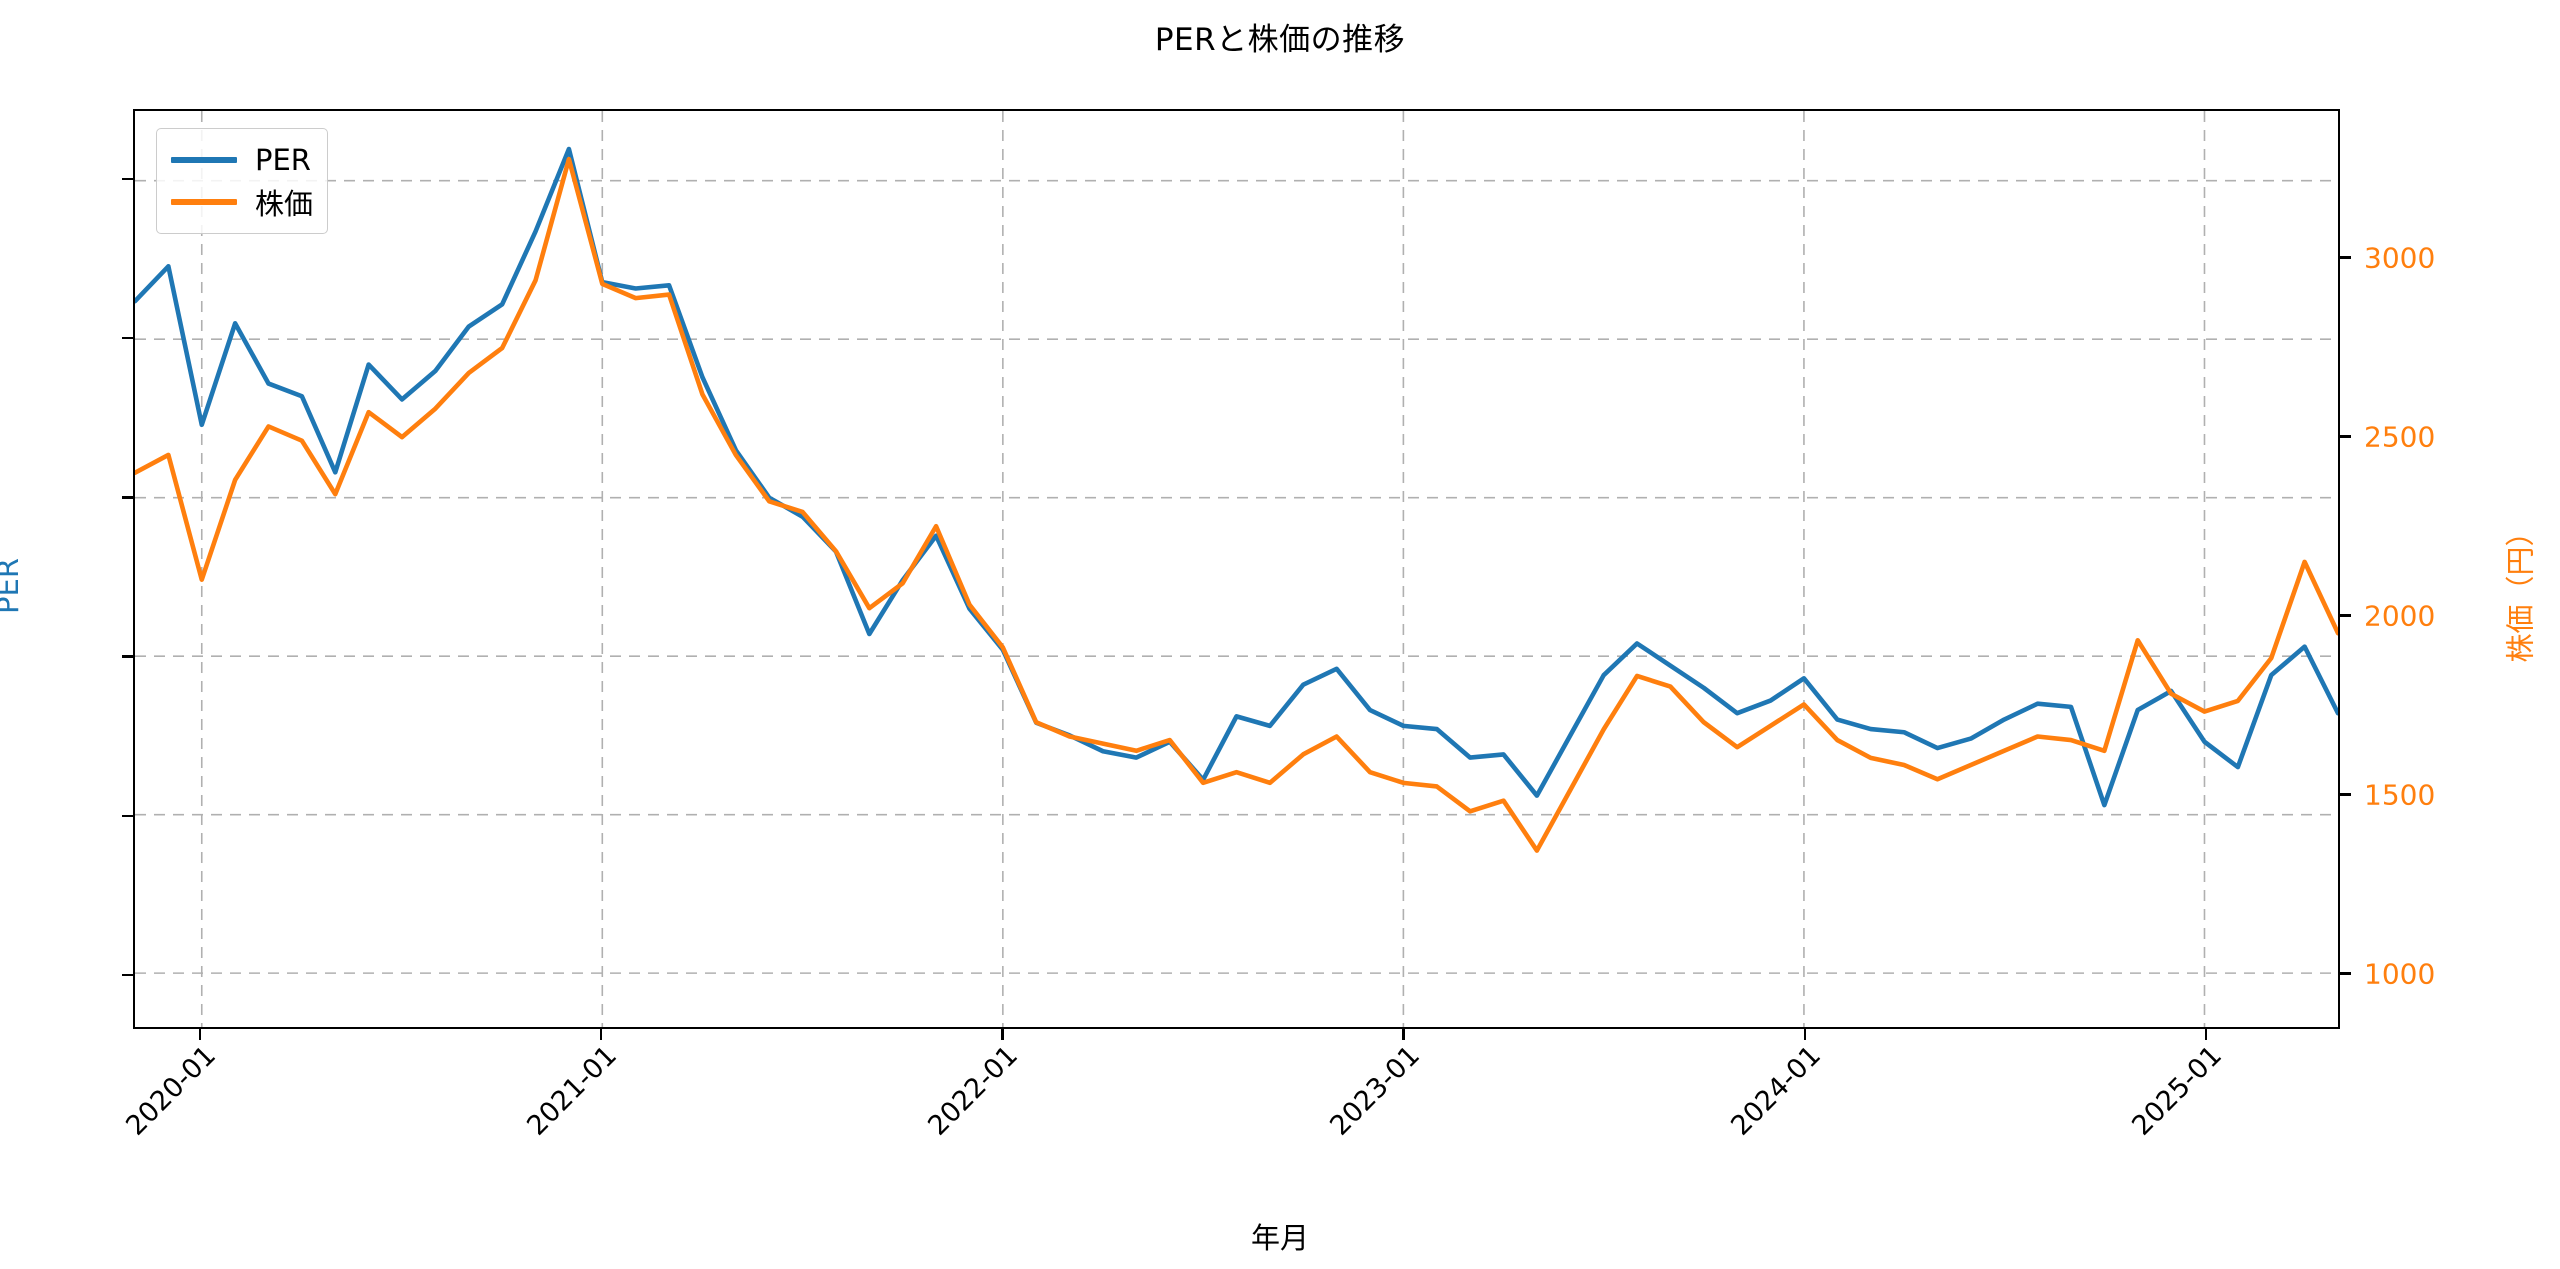 This screenshot has height=1269, width=2560. Describe the element at coordinates (283, 160) in the screenshot. I see `legend-label: PER` at that location.